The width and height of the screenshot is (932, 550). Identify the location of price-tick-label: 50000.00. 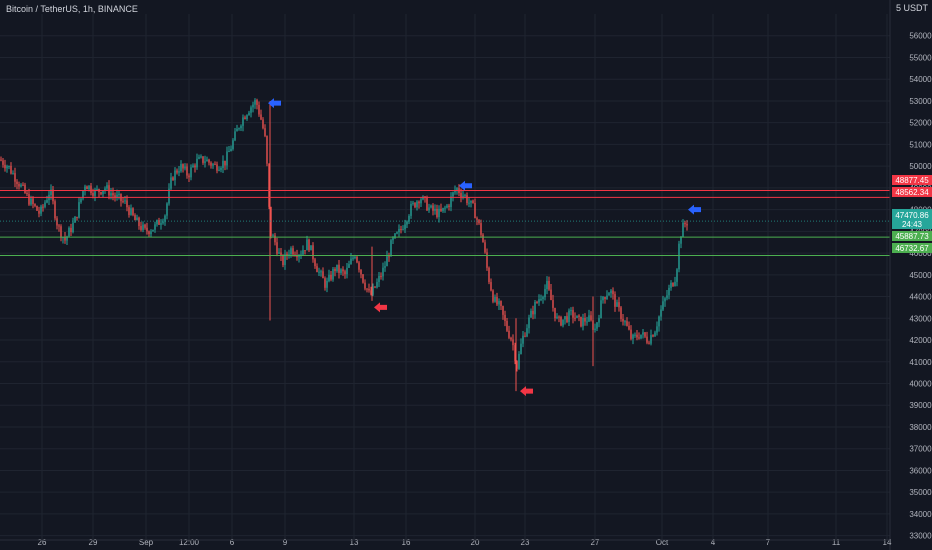
(920, 166).